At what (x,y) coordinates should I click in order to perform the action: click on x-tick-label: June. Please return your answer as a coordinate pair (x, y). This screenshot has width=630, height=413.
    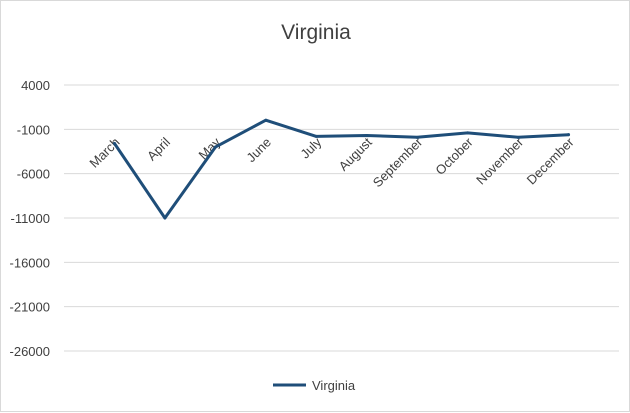
    Looking at the image, I should click on (258, 150).